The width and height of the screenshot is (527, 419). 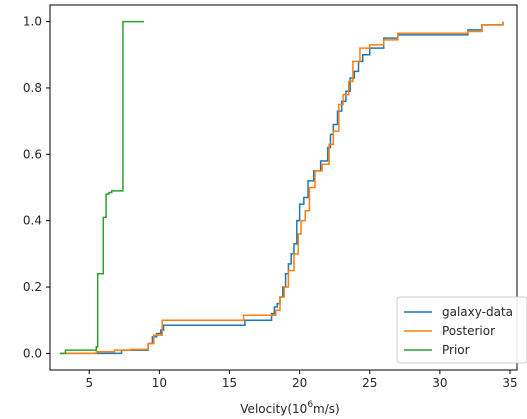 What do you see at coordinates (477, 312) in the screenshot?
I see `legend-label-galaxy-data: galaxy-data` at bounding box center [477, 312].